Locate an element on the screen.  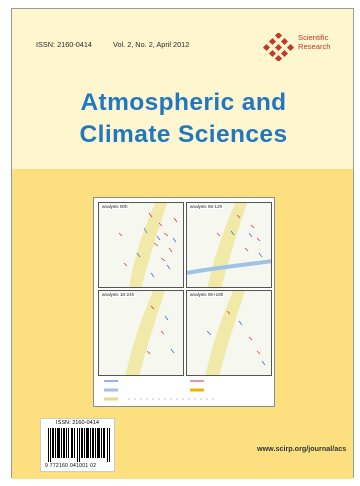
map-panel-4: analysis 06+18h is located at coordinates (229, 333).